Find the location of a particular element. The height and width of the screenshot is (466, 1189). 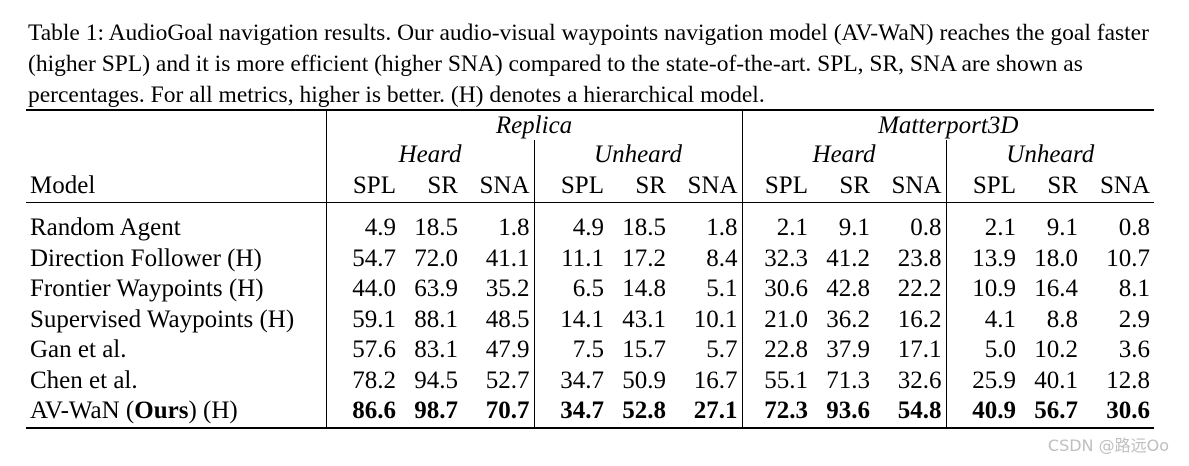

model-name: Supervised Waypoints (H) is located at coordinates (162, 319).